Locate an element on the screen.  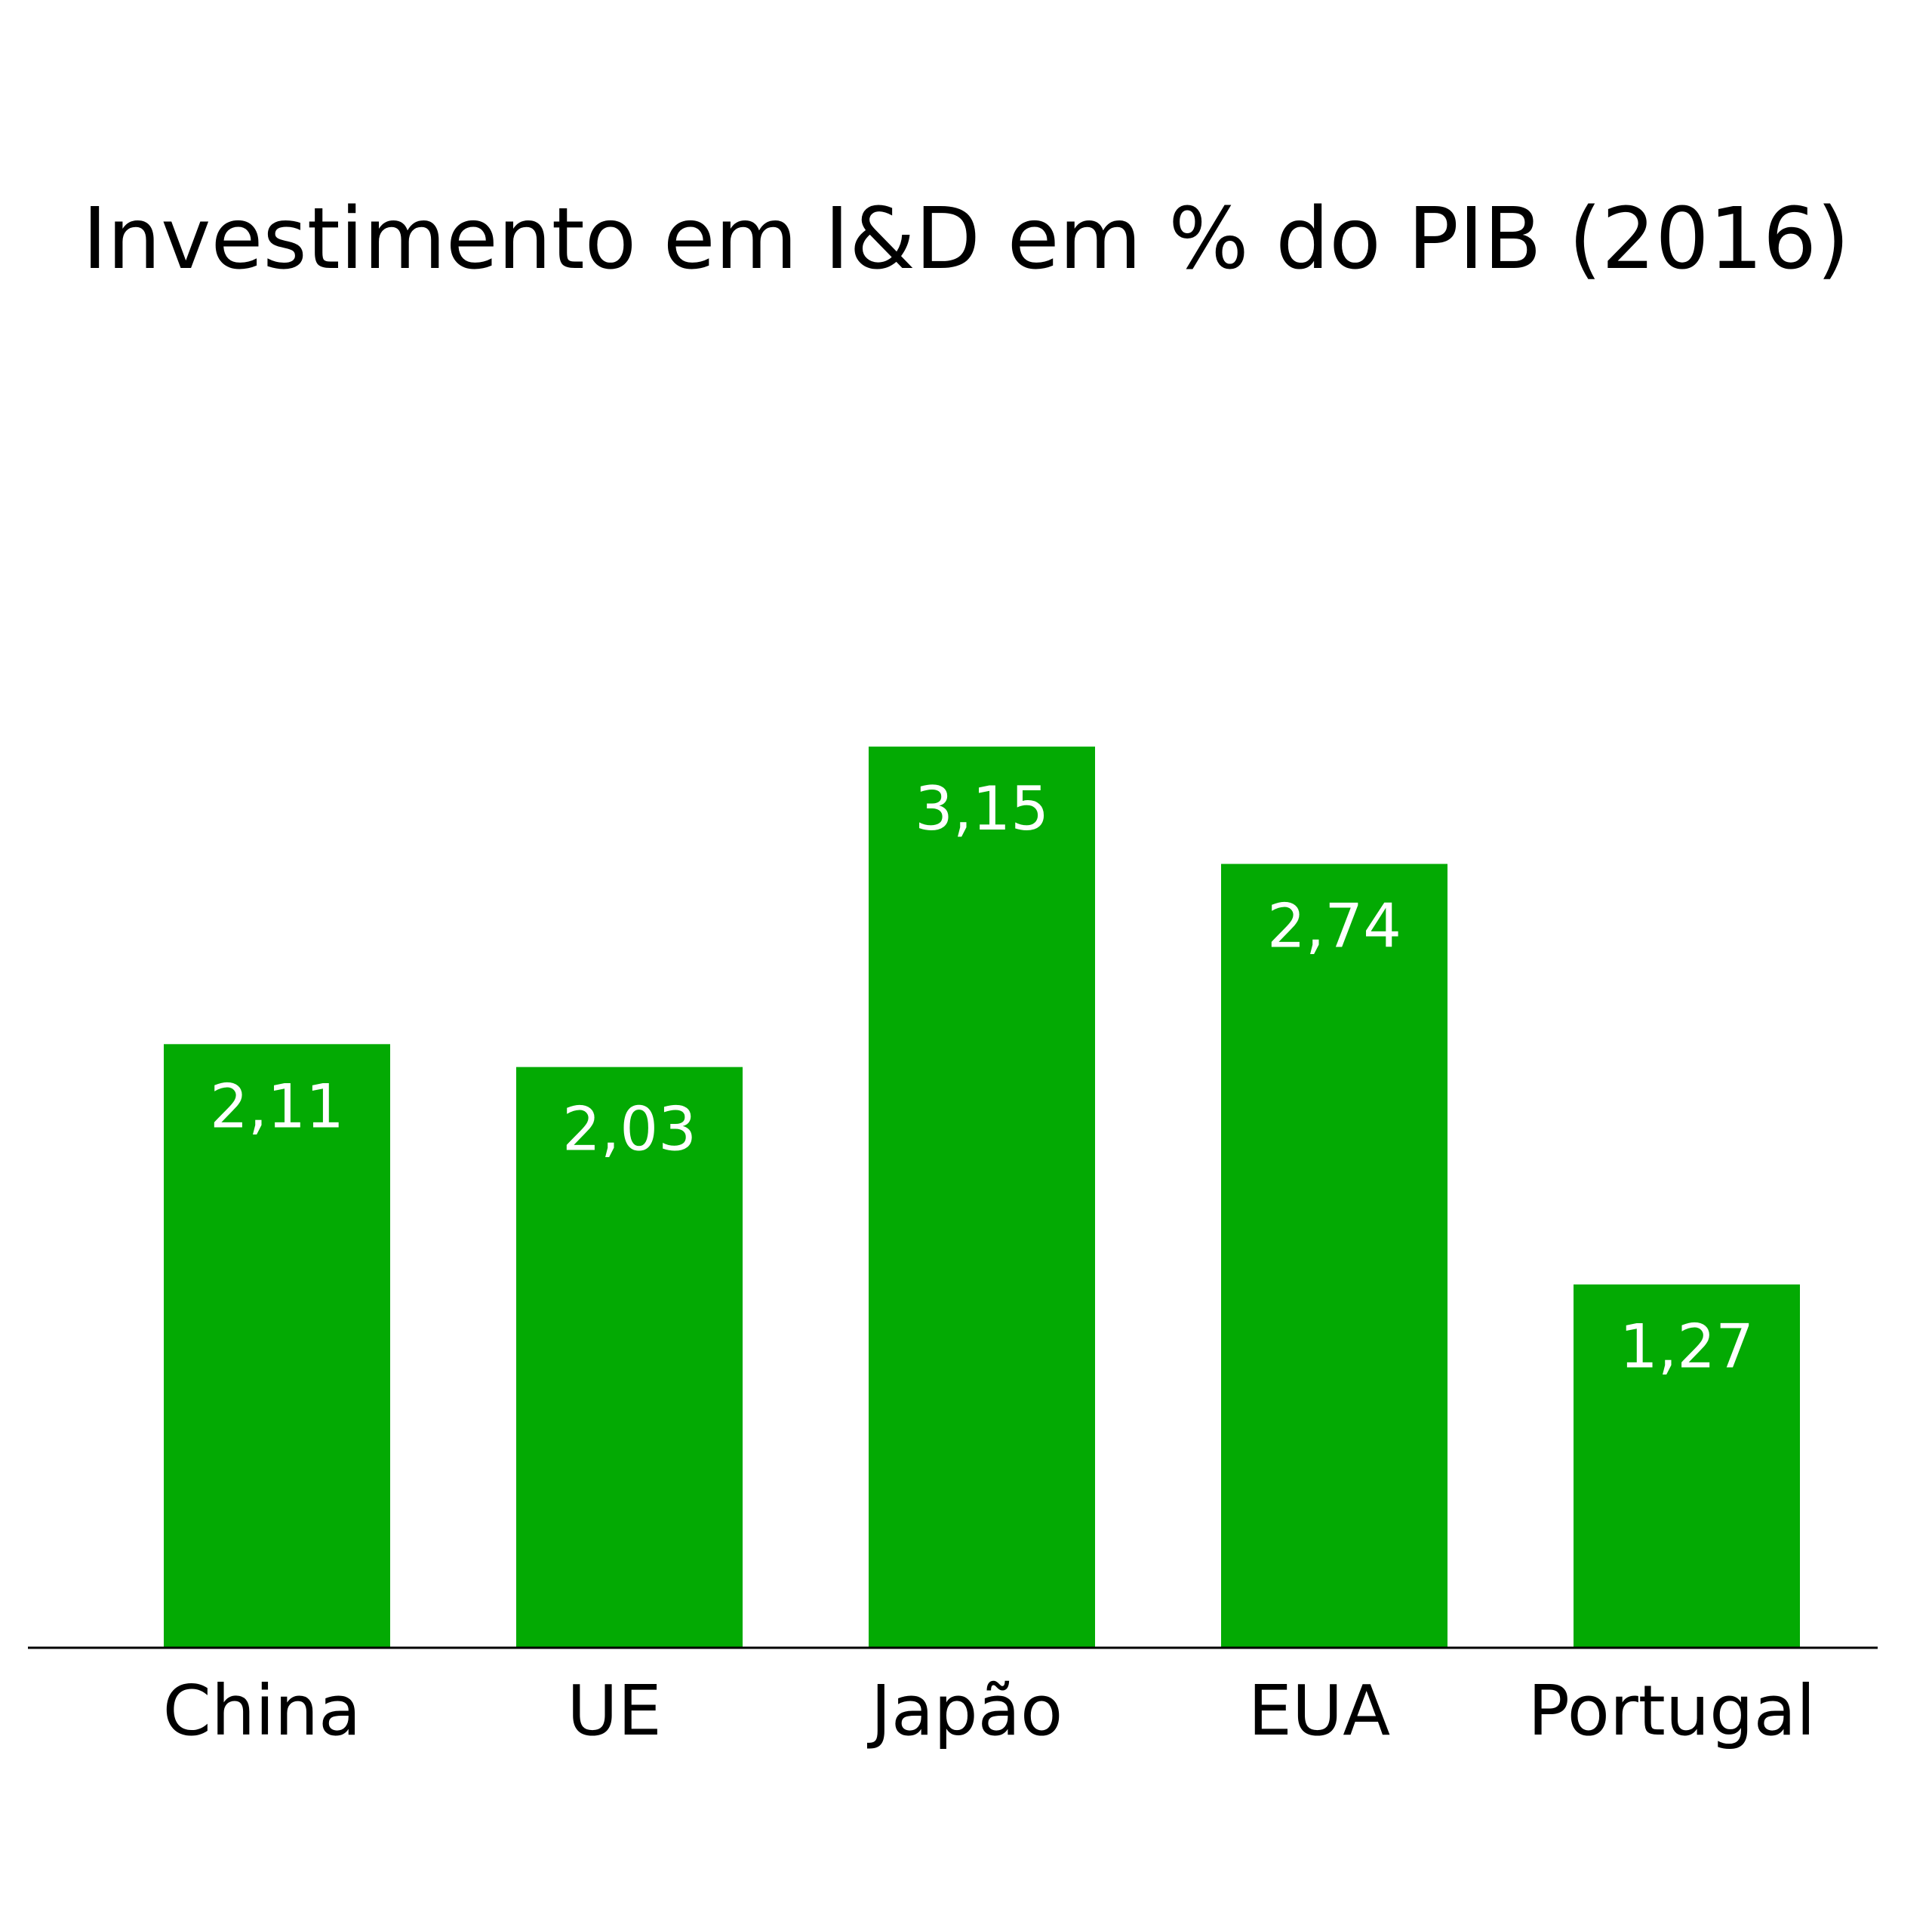
x-tick-label-2: Japão is located at coordinates (965, 1711).